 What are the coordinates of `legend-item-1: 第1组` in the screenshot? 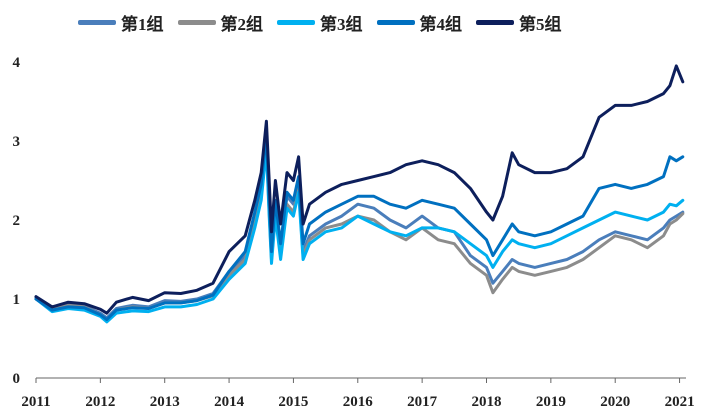 It's located at (121, 22).